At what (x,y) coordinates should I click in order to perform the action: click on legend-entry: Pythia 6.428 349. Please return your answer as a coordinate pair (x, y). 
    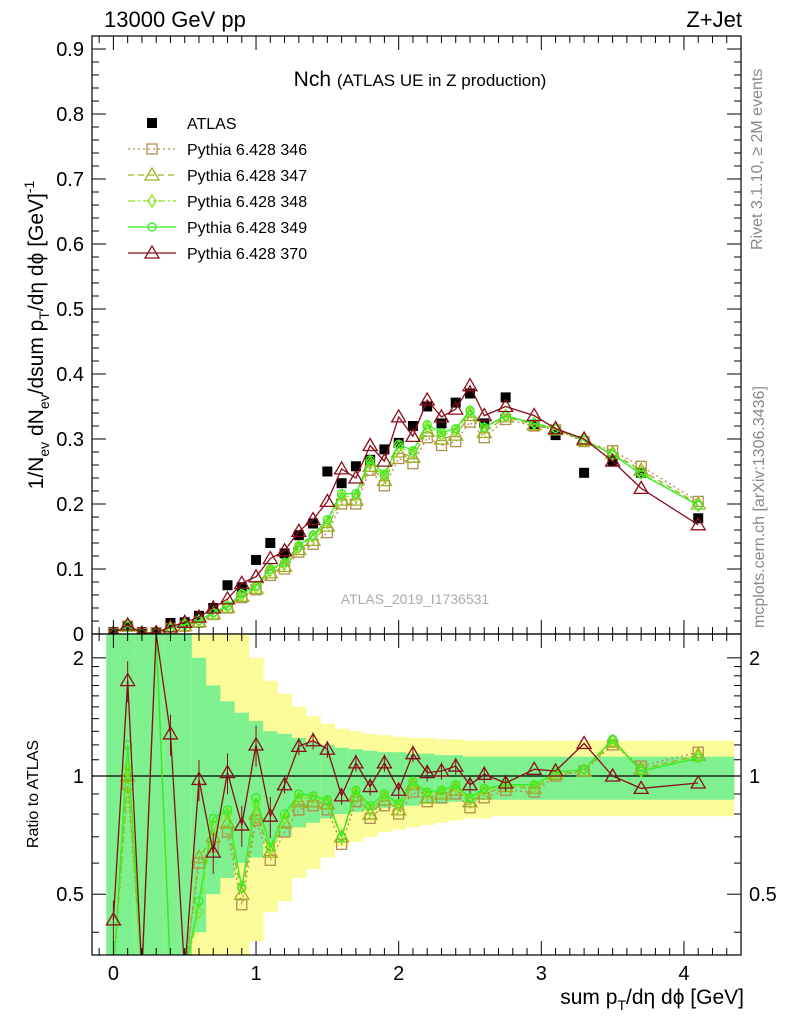
    Looking at the image, I should click on (217, 228).